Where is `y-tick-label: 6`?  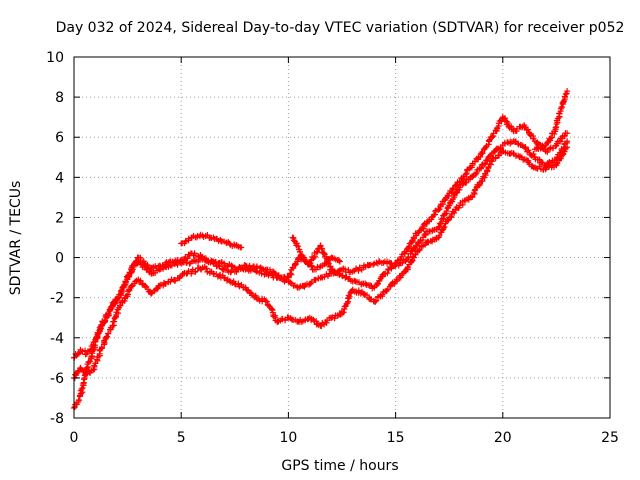 y-tick-label: 6 is located at coordinates (59, 138).